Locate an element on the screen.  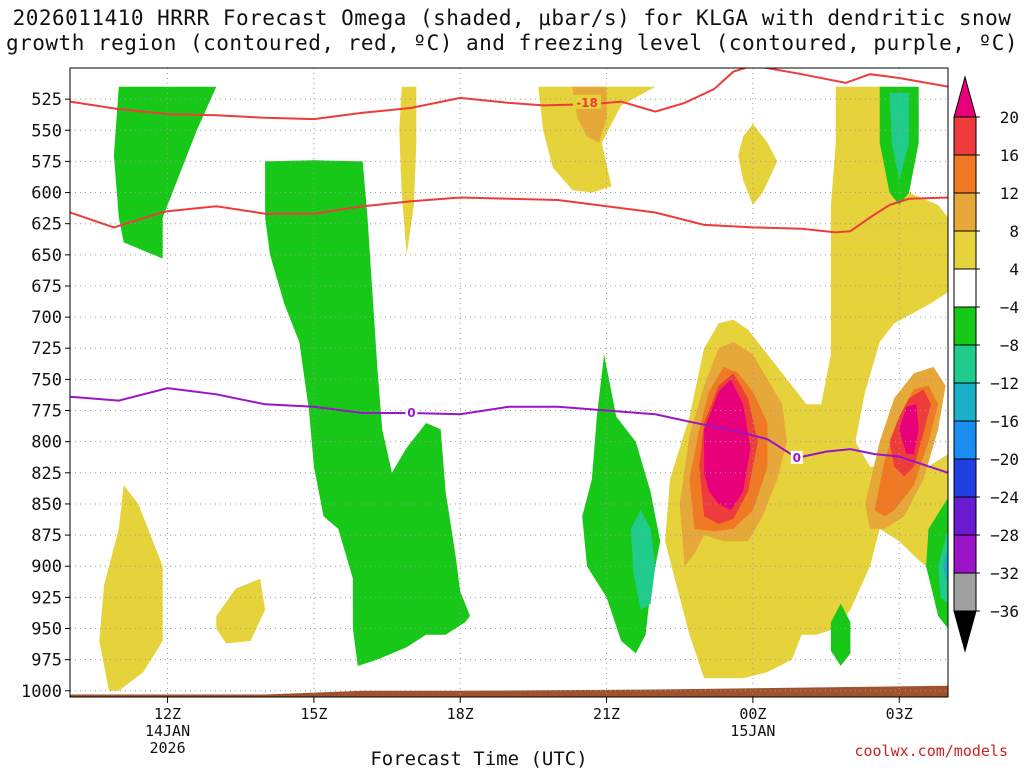
dgz-label-bg is located at coordinates (587, 101).